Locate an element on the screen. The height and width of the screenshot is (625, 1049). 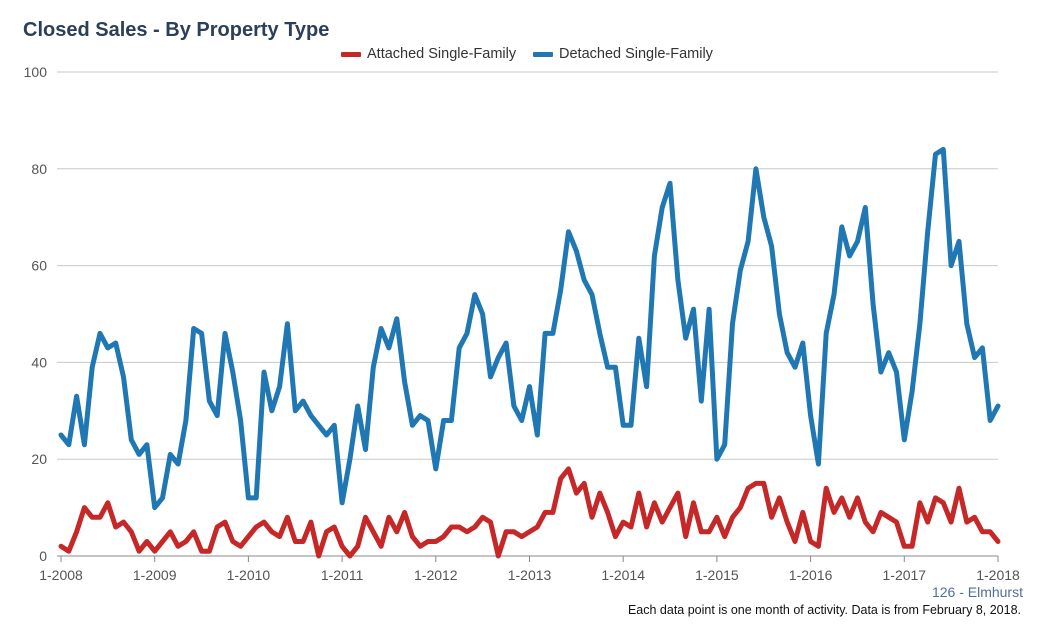
x-tick-label-1-2014: 1-2014 is located at coordinates (623, 575).